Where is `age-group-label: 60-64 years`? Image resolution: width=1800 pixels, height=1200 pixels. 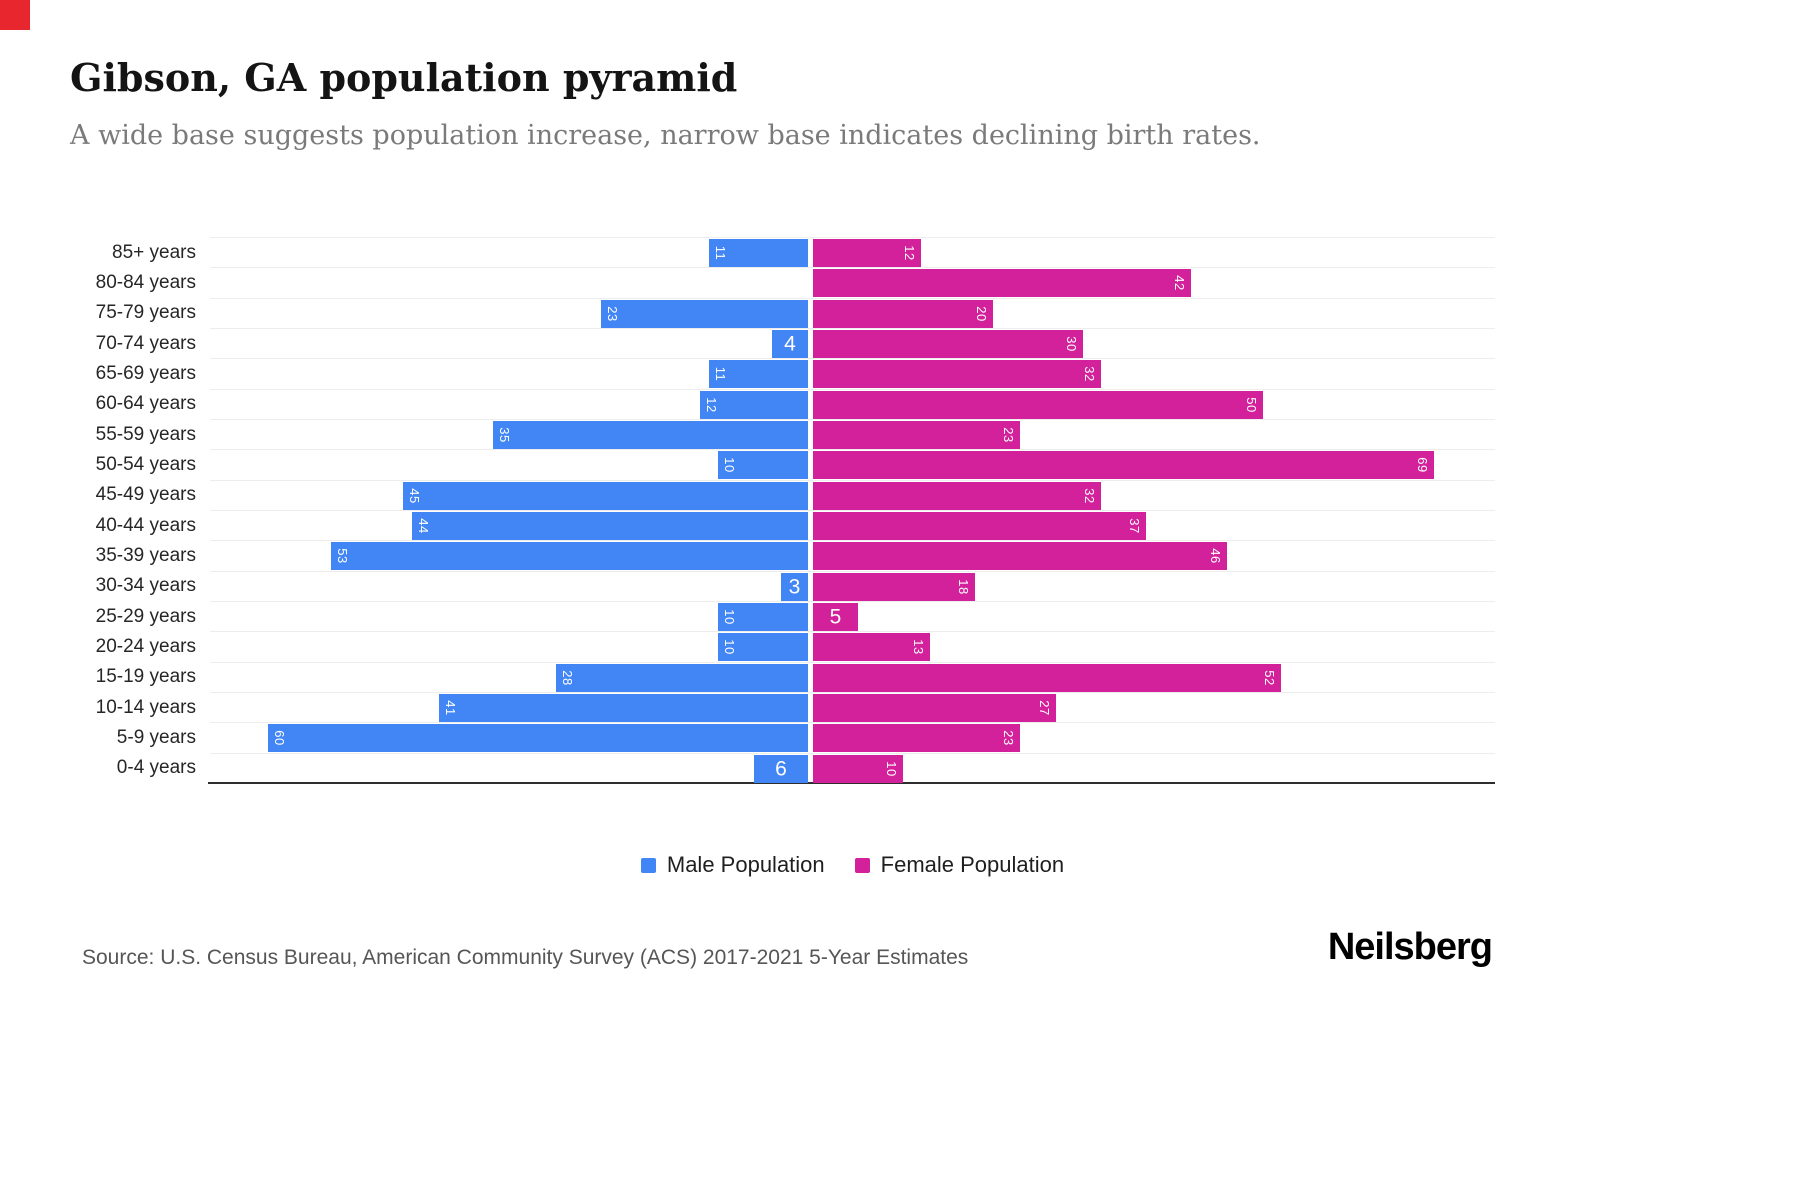 age-group-label: 60-64 years is located at coordinates (145, 404).